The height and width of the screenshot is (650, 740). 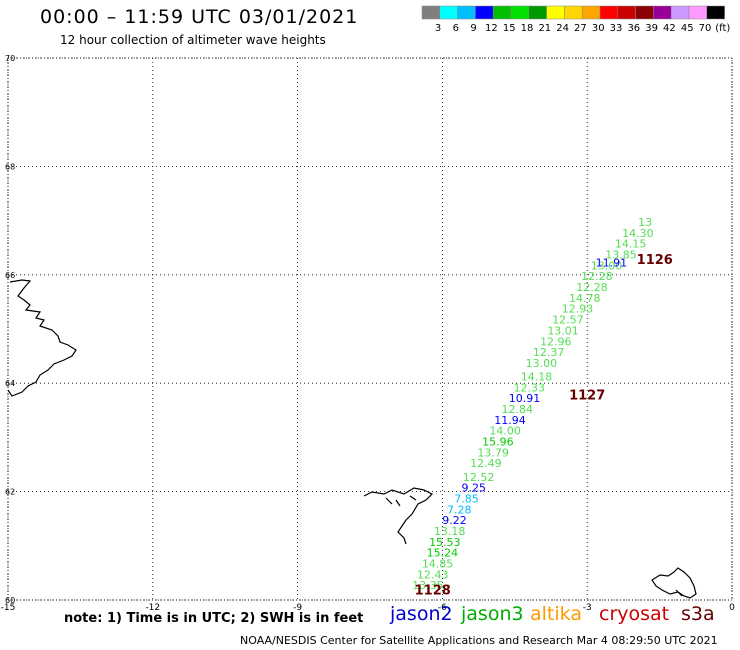 I want to click on x-tick-label: -12, so click(x=152, y=608).